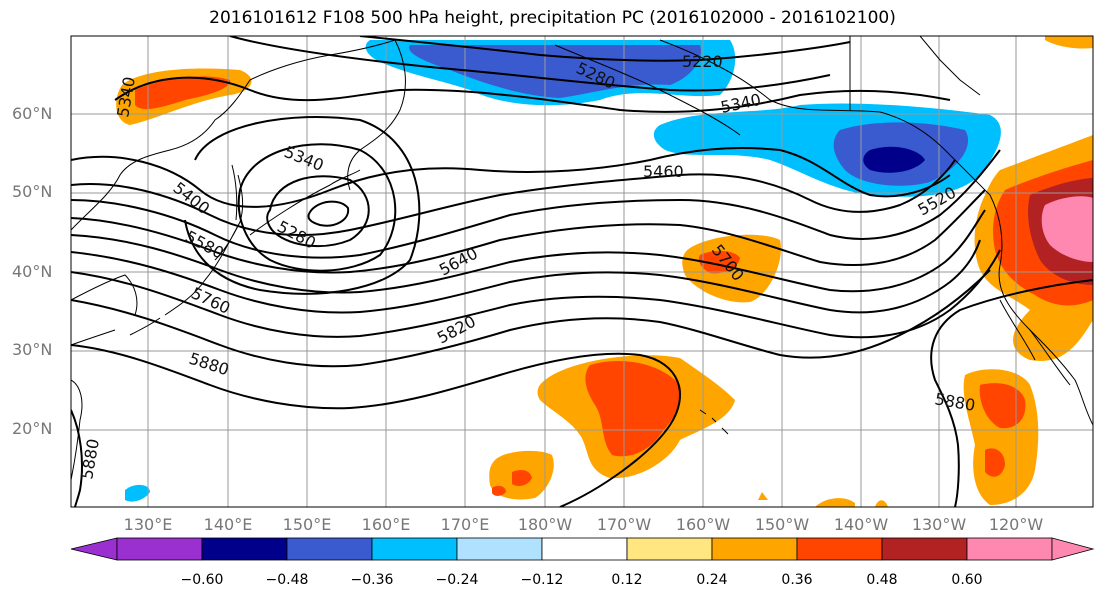 This screenshot has width=1105, height=601. I want to click on precip-blob-sw-core2, so click(499, 490).